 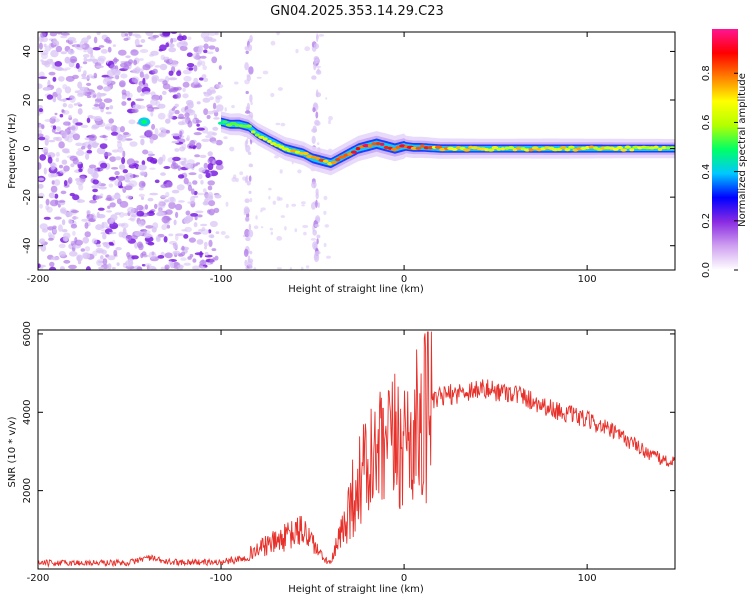 What do you see at coordinates (27, 333) in the screenshot?
I see `snr-y-tick-label: 6000` at bounding box center [27, 333].